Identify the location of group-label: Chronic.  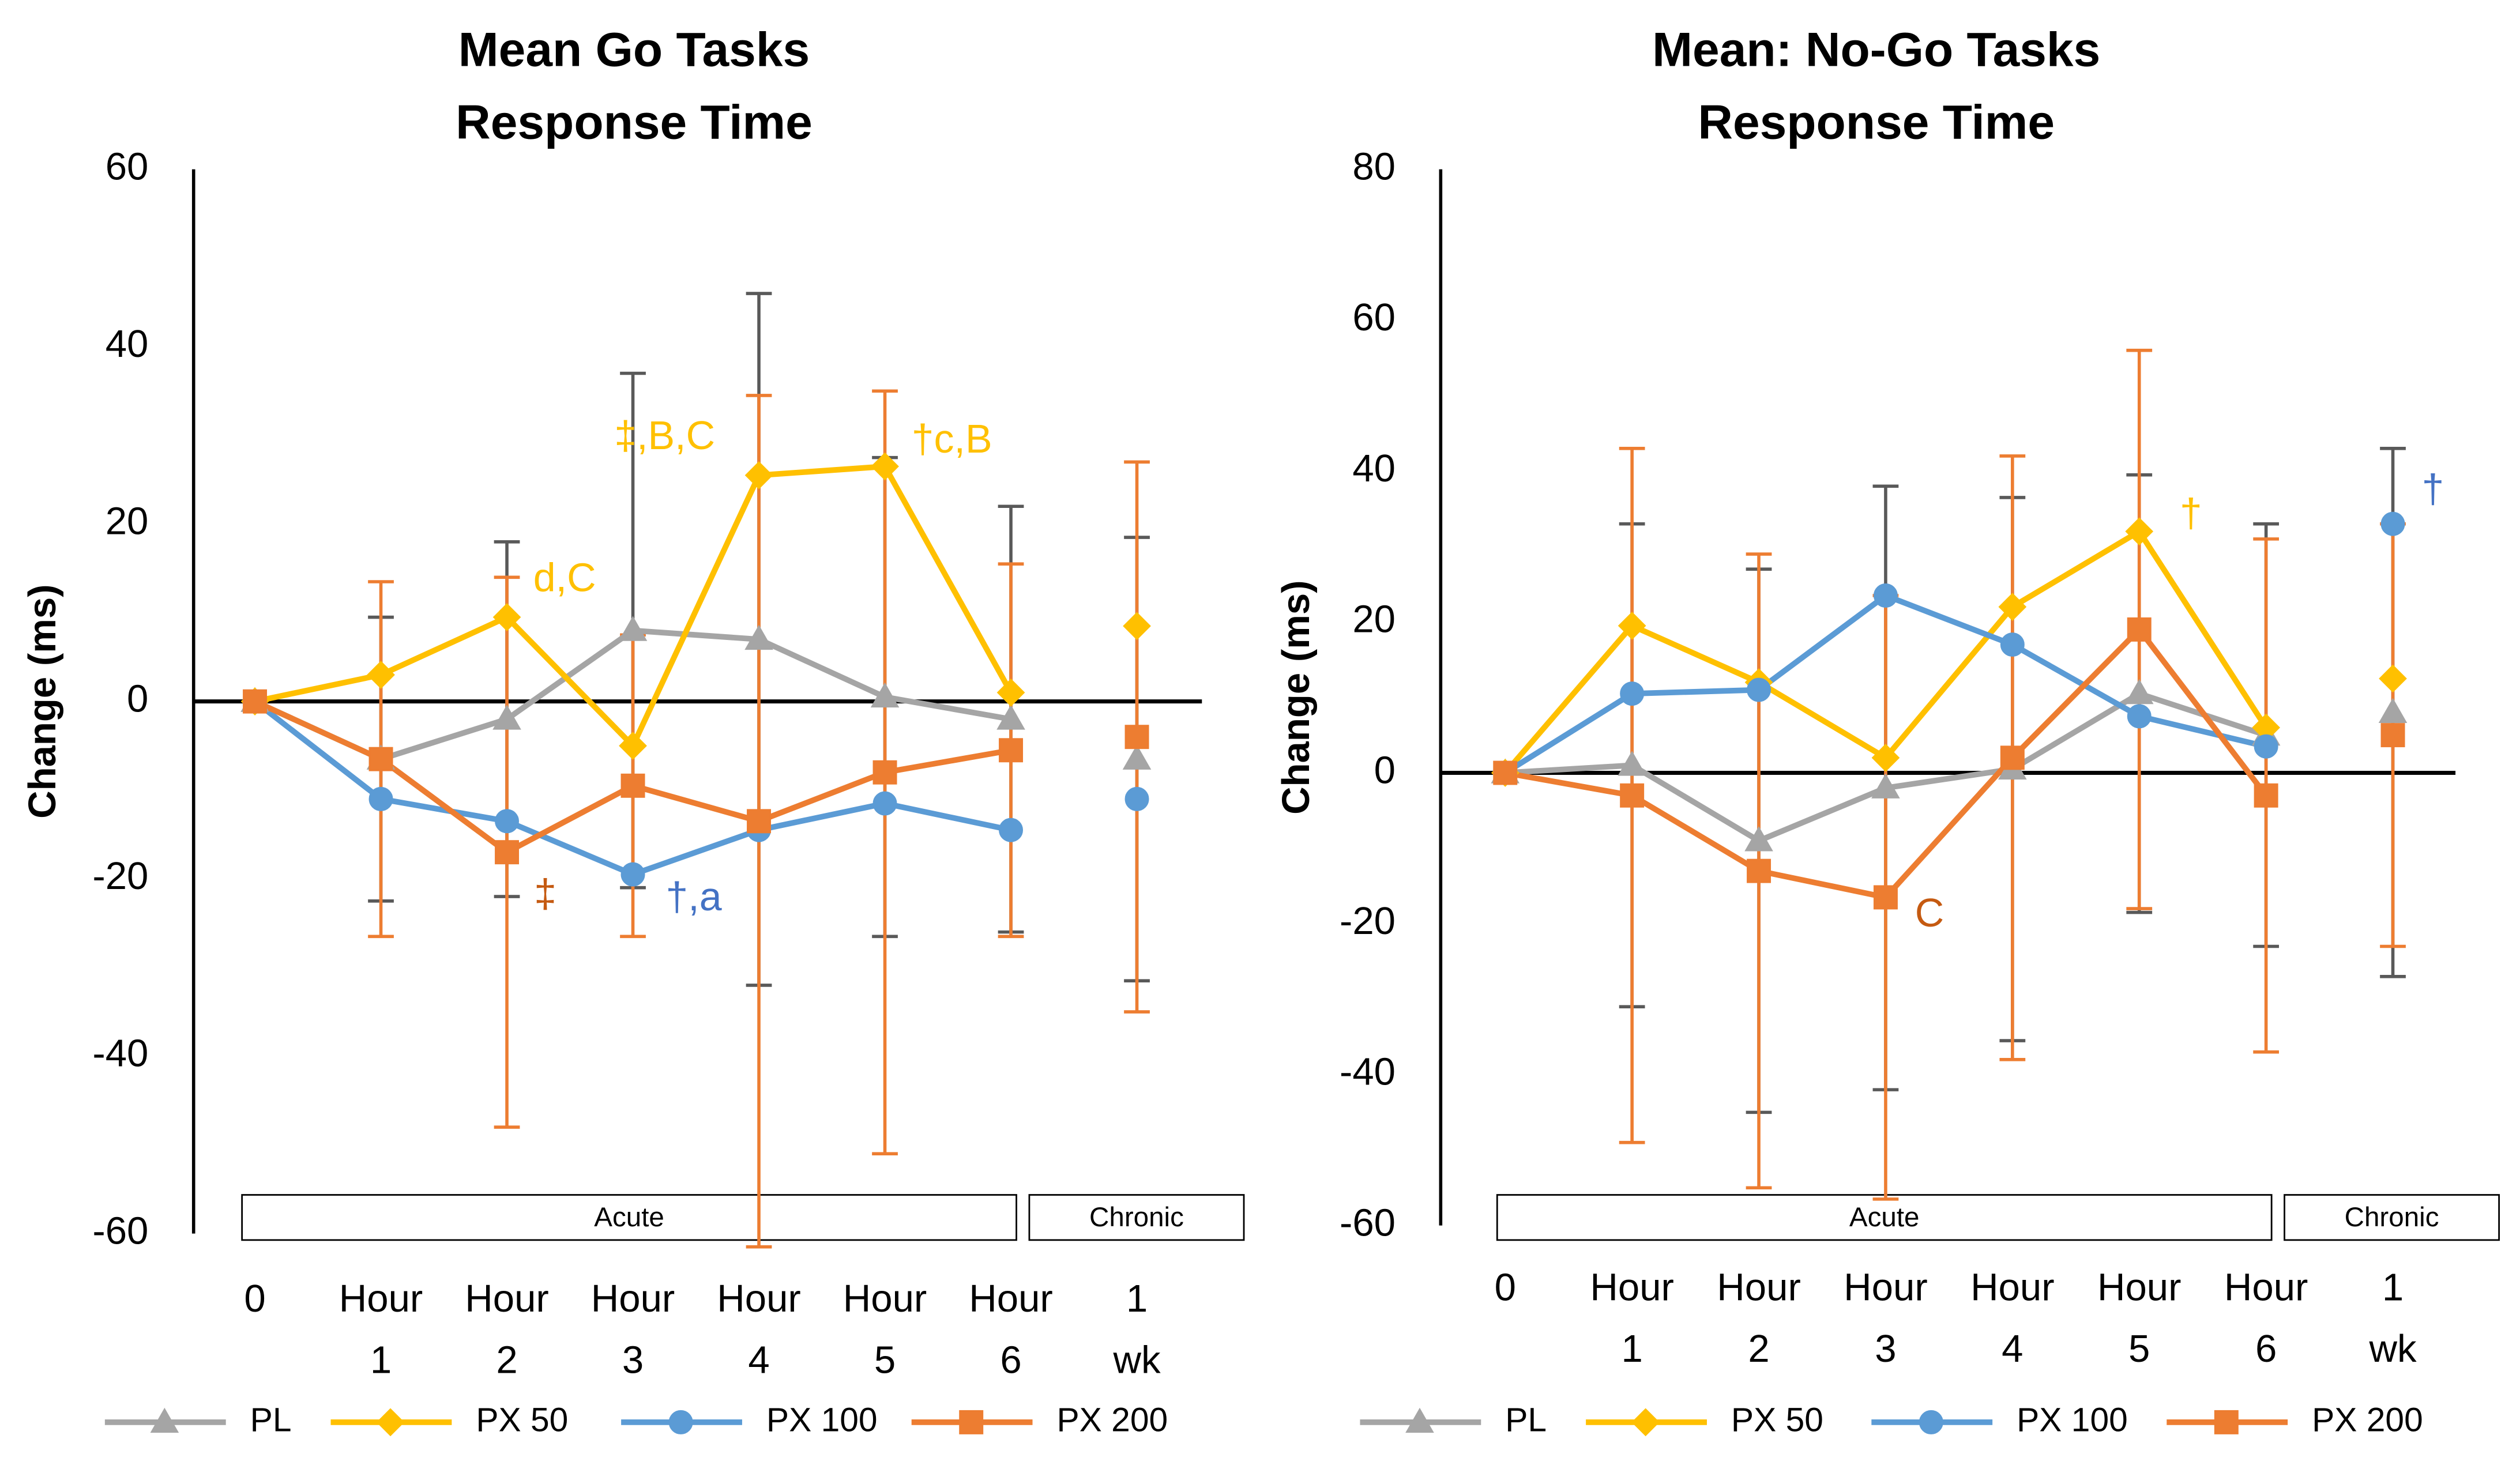
(2392, 1217).